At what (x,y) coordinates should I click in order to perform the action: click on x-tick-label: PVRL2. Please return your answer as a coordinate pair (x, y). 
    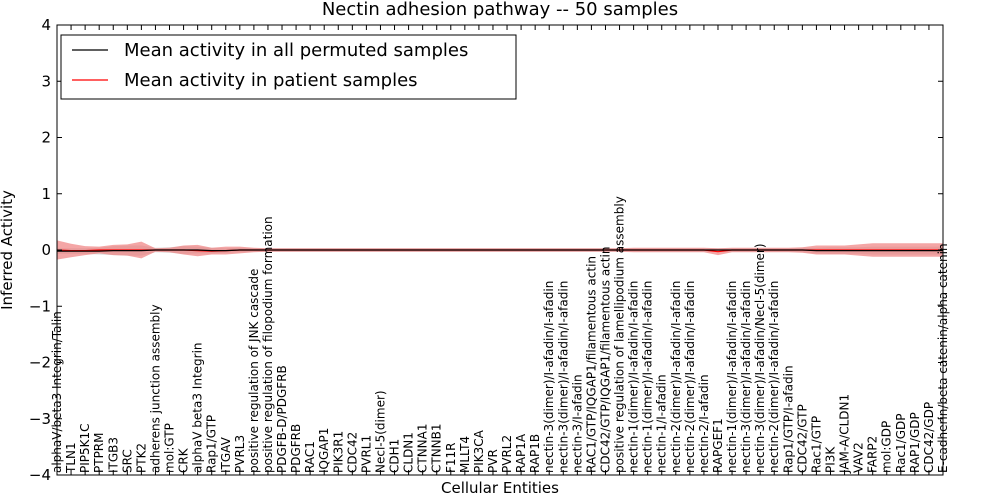
    Looking at the image, I should click on (507, 454).